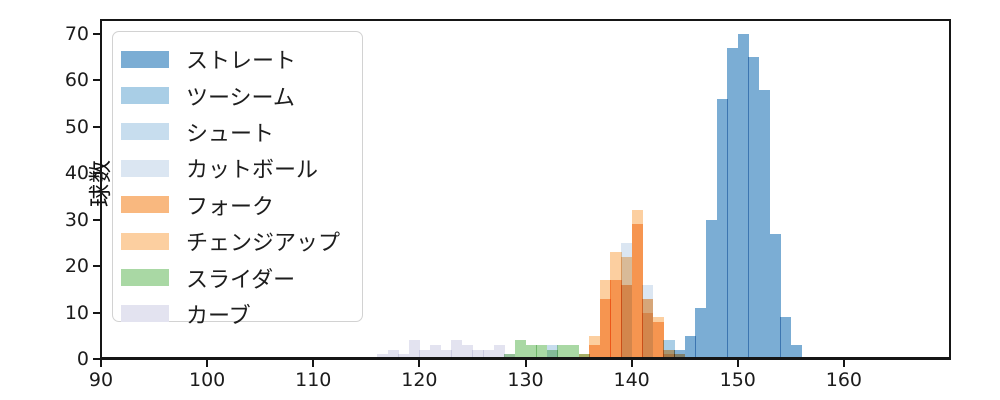  Describe the element at coordinates (76, 126) in the screenshot. I see `y-tick-label-50: 50` at that location.